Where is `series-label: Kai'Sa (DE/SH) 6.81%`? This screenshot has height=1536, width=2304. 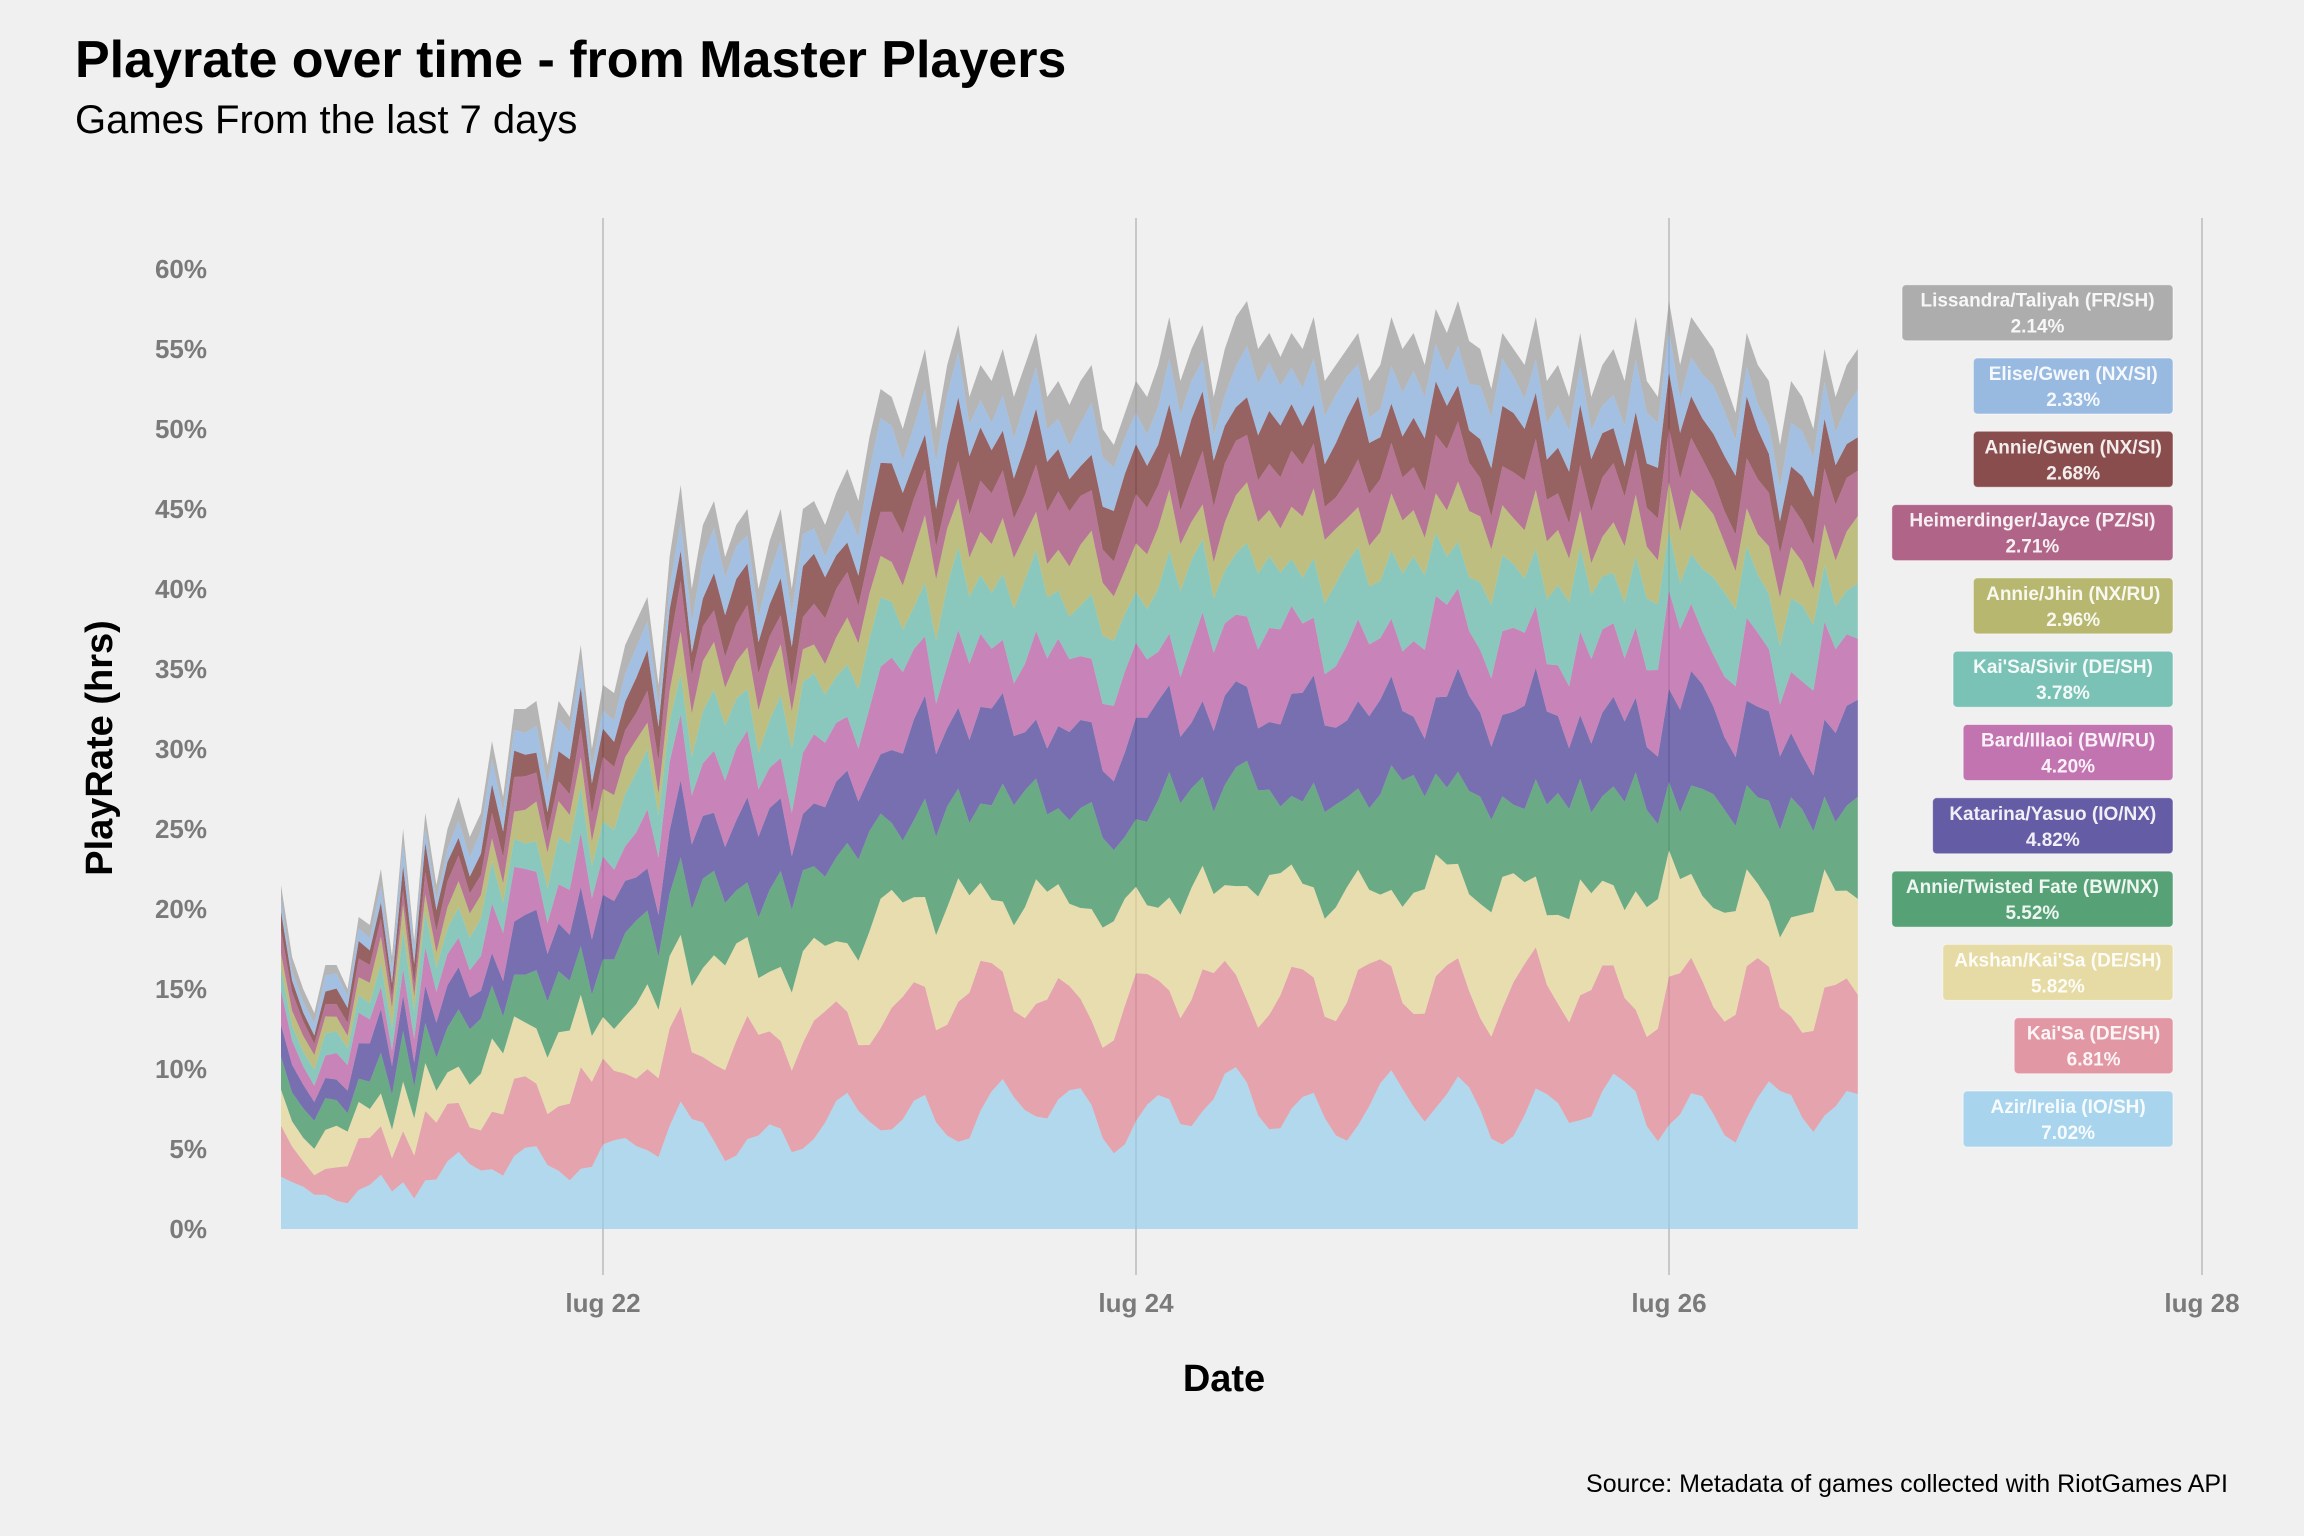
series-label: Kai'Sa (DE/SH) 6.81% is located at coordinates (2093, 1046).